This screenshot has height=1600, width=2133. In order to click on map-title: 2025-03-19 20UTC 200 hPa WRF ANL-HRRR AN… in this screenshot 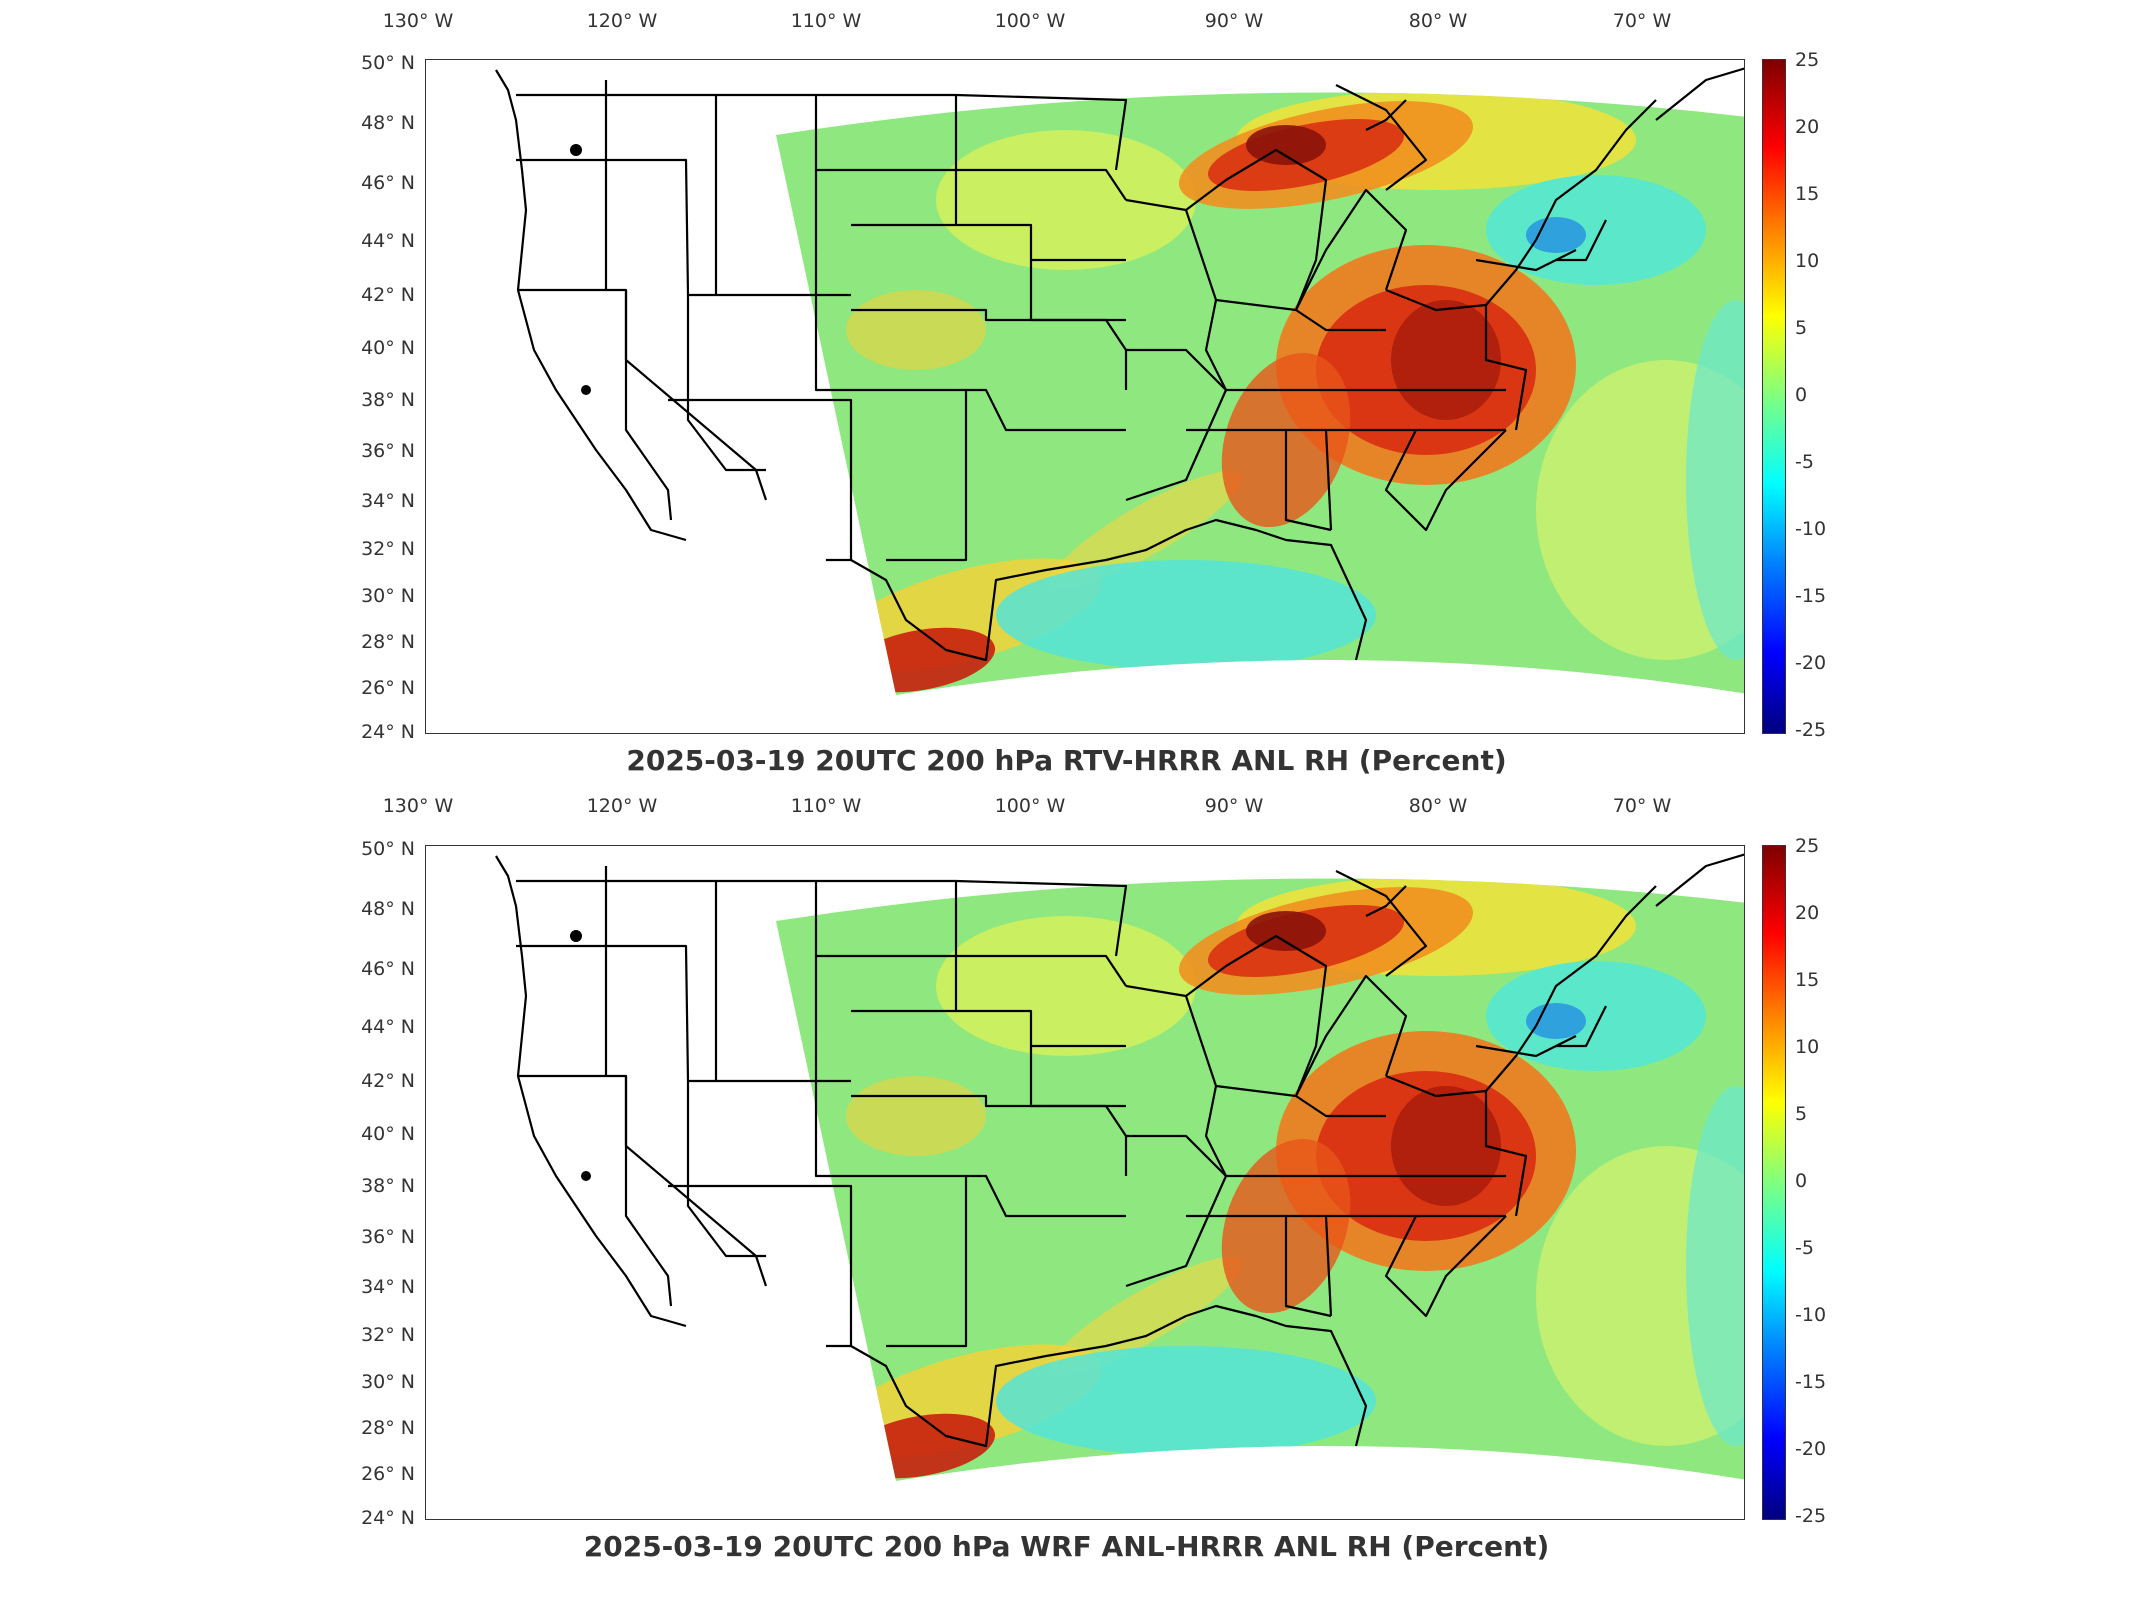, I will do `click(1066, 1546)`.